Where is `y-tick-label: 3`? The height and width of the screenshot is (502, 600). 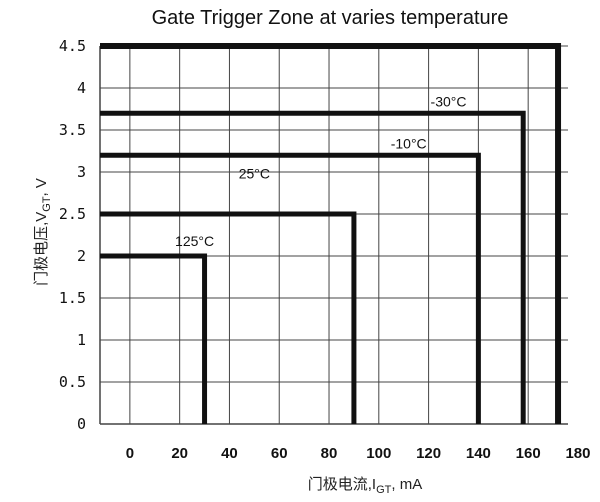
y-tick-label: 3 is located at coordinates (81, 172).